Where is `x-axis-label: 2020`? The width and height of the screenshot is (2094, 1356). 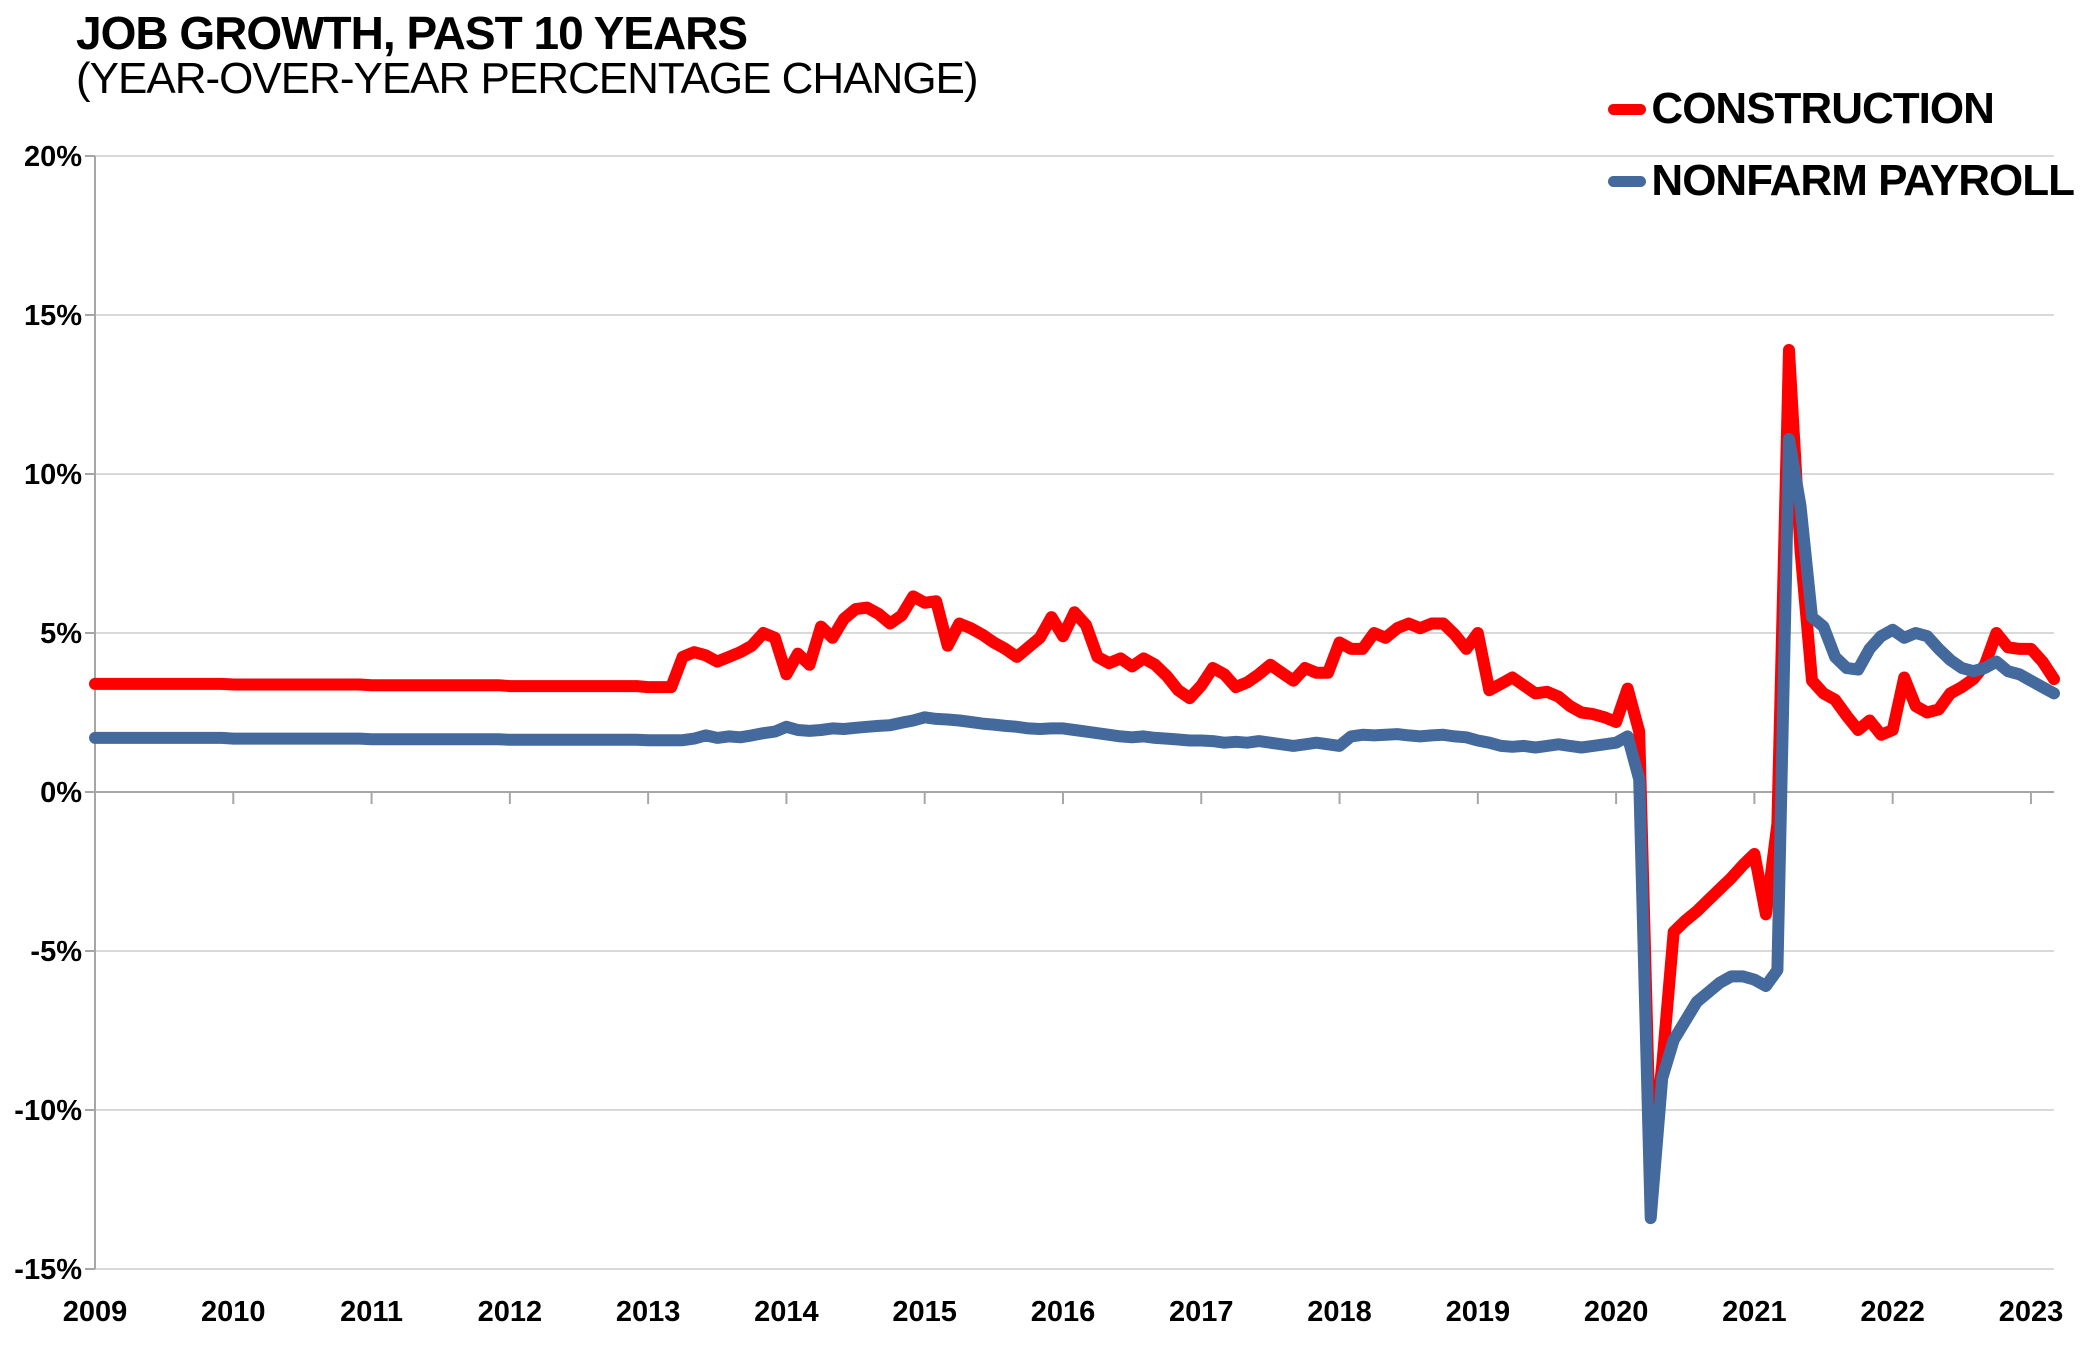
x-axis-label: 2020 is located at coordinates (1616, 1312).